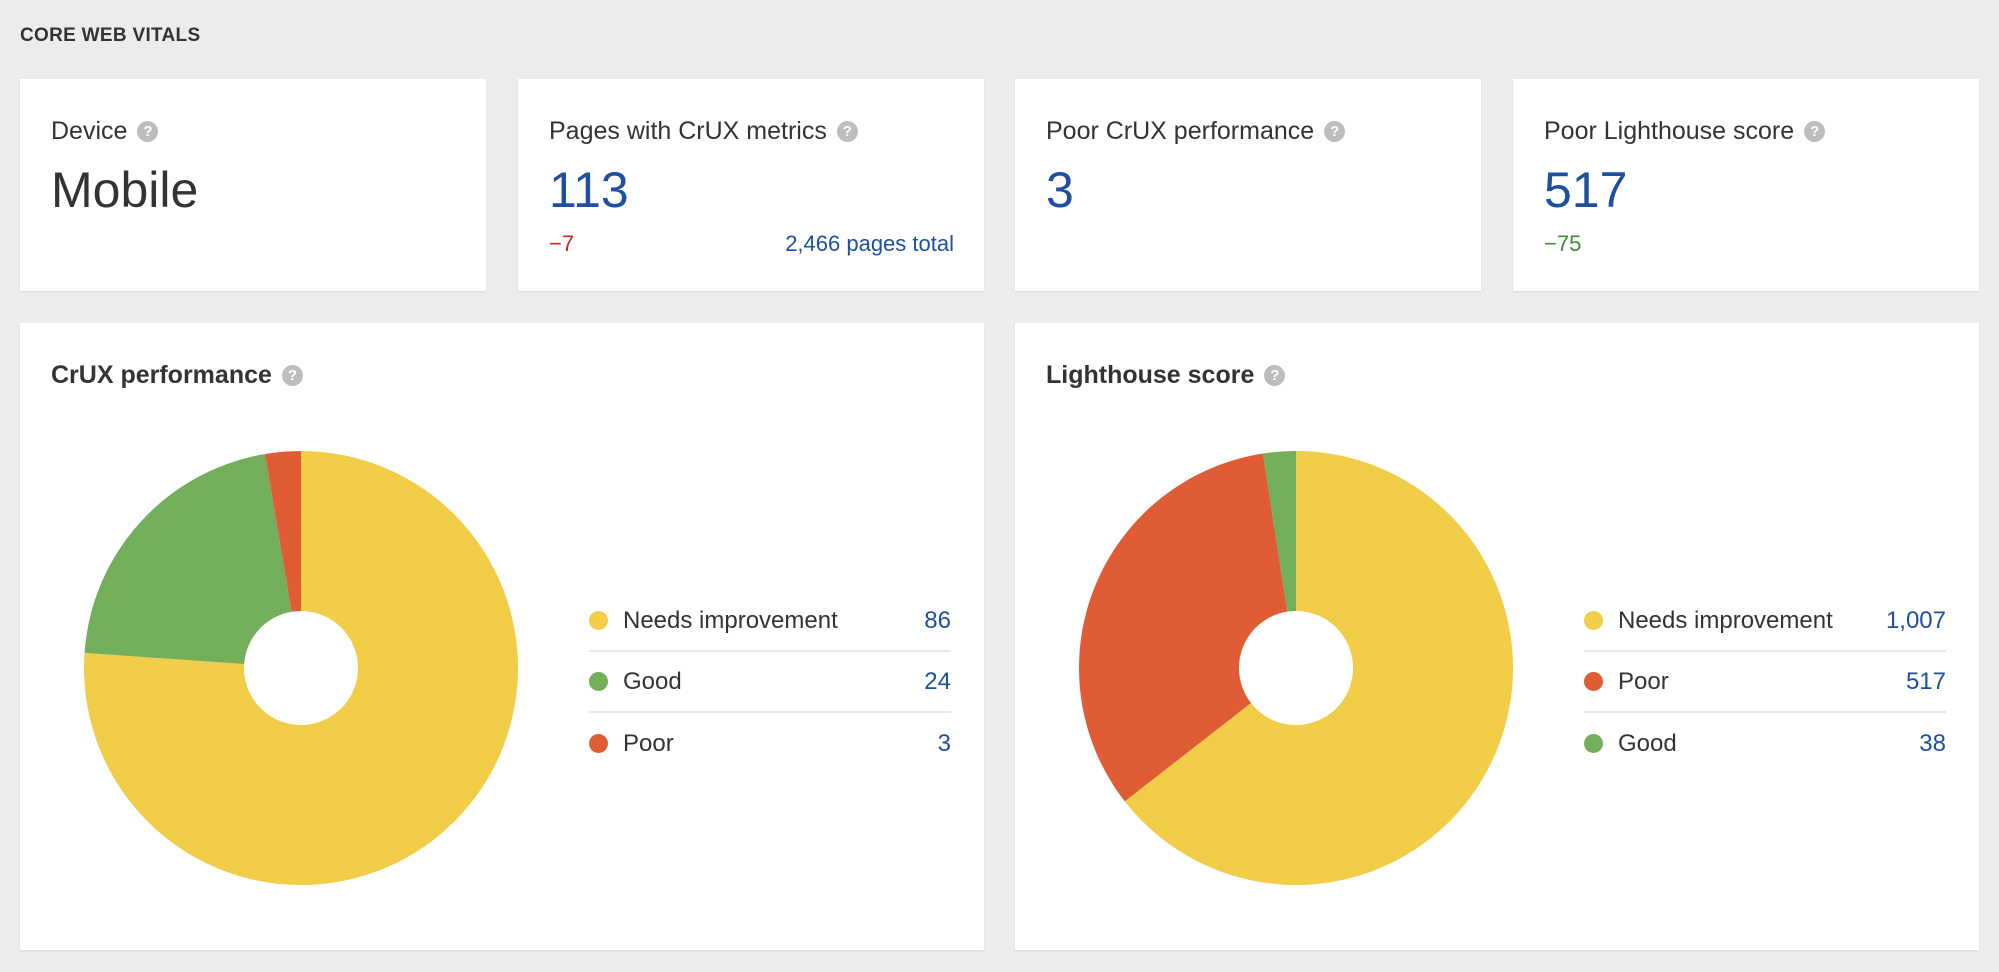 The image size is (1999, 972). What do you see at coordinates (1248, 185) in the screenshot?
I see `poor-crux-card: Poor CrUX performance? 3` at bounding box center [1248, 185].